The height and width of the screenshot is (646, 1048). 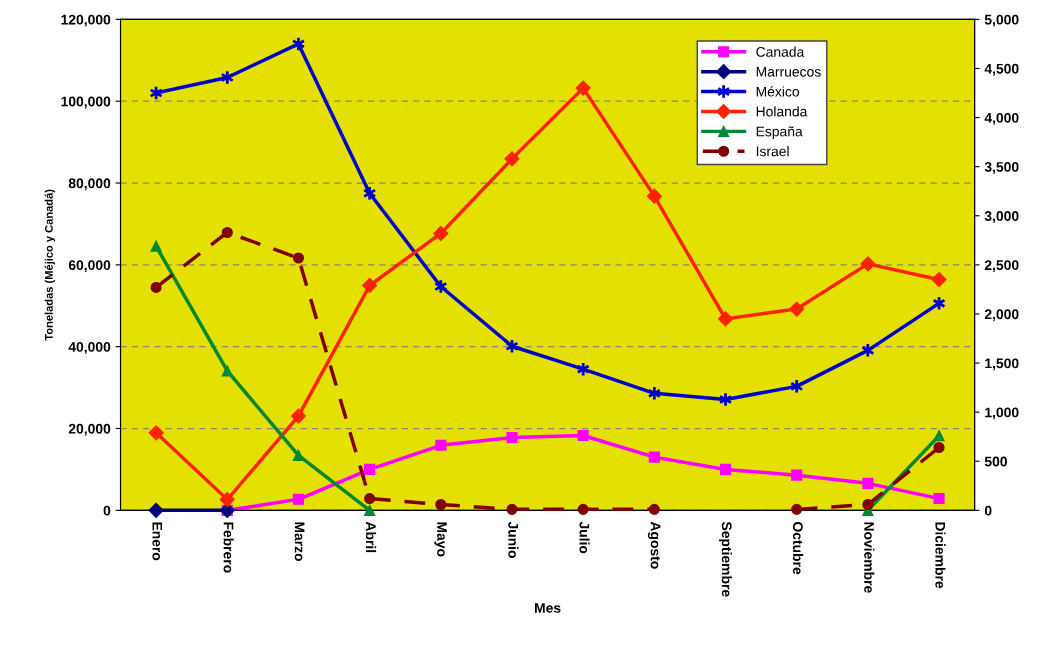 What do you see at coordinates (89, 429) in the screenshot?
I see `y-tick-label: 20,000` at bounding box center [89, 429].